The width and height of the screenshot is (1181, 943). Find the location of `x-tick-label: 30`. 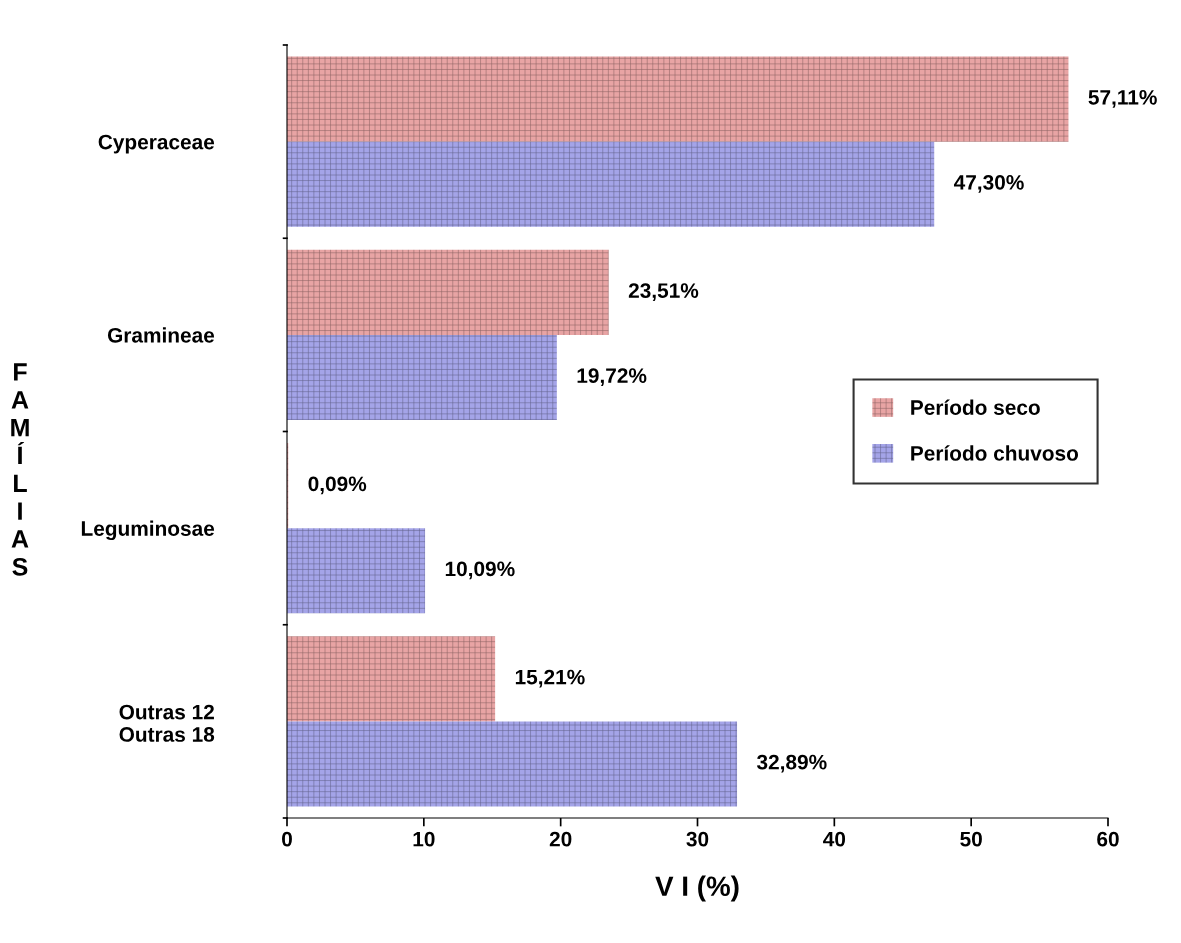

x-tick-label: 30 is located at coordinates (697, 839).